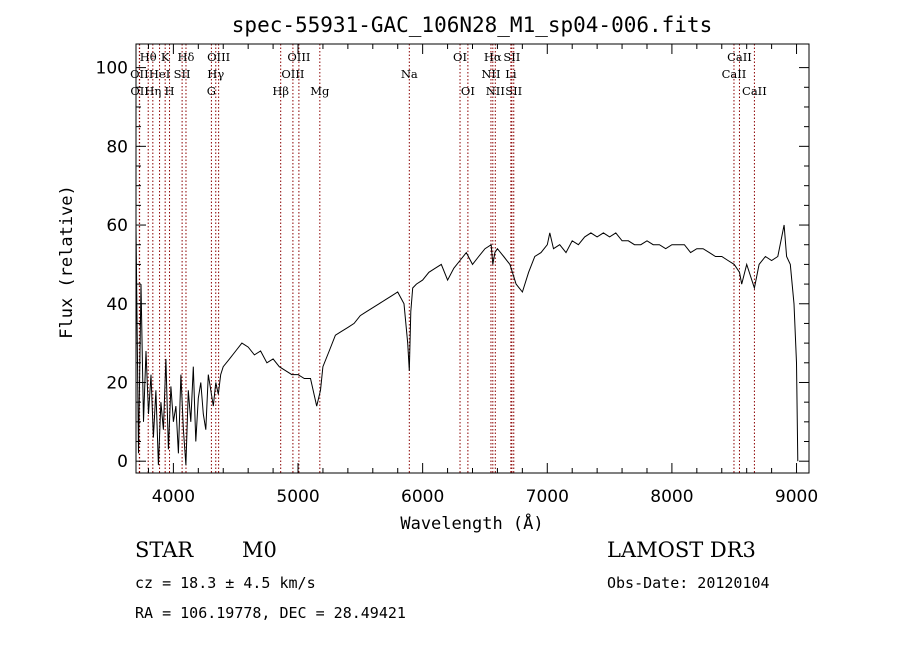  I want to click on redshift-cz: cz = 18.3 ± 4.5 km/s, so click(225, 583).